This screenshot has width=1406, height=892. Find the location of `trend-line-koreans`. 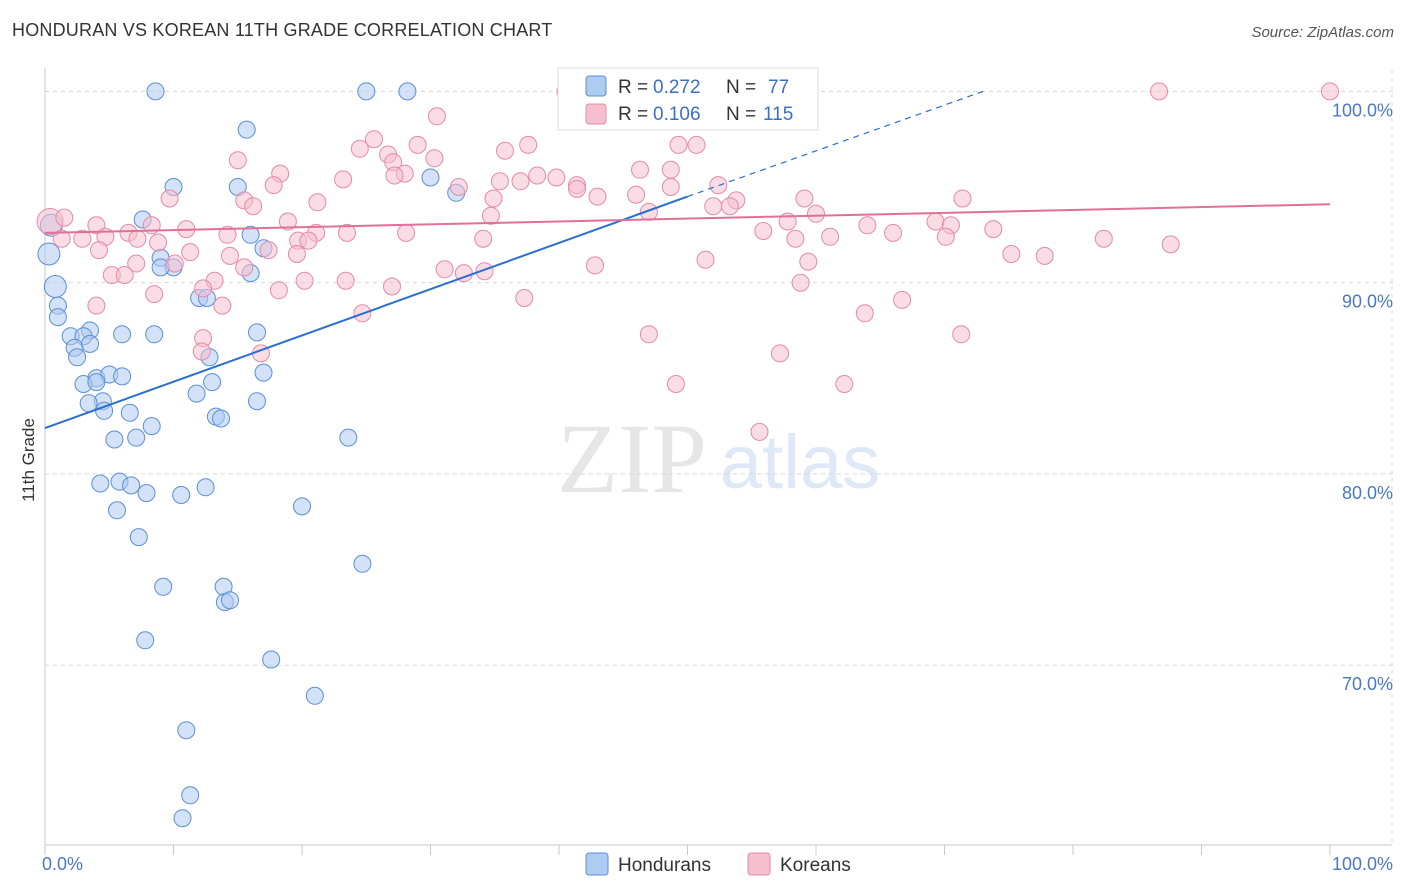

trend-line-koreans is located at coordinates (687, 218).